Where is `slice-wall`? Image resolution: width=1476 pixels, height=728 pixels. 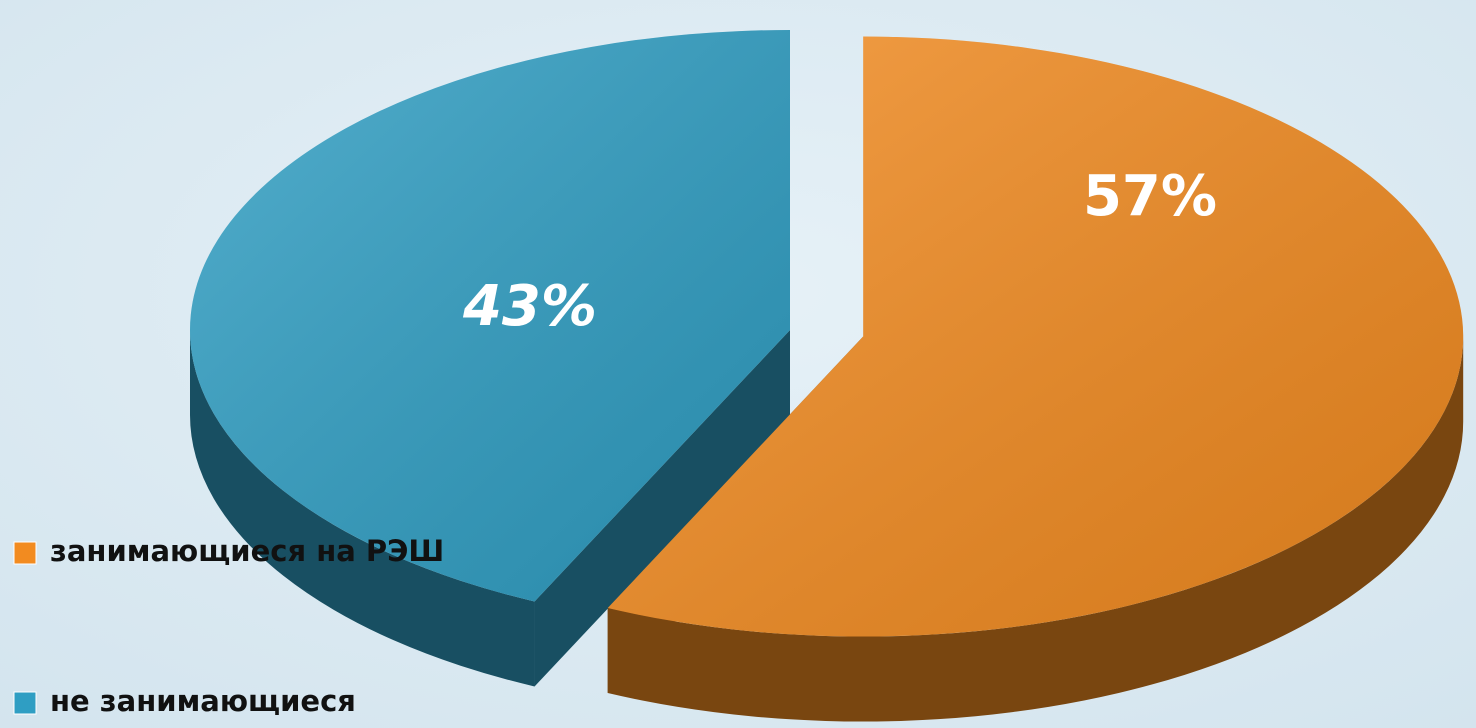
slice-wall is located at coordinates (662, 508).